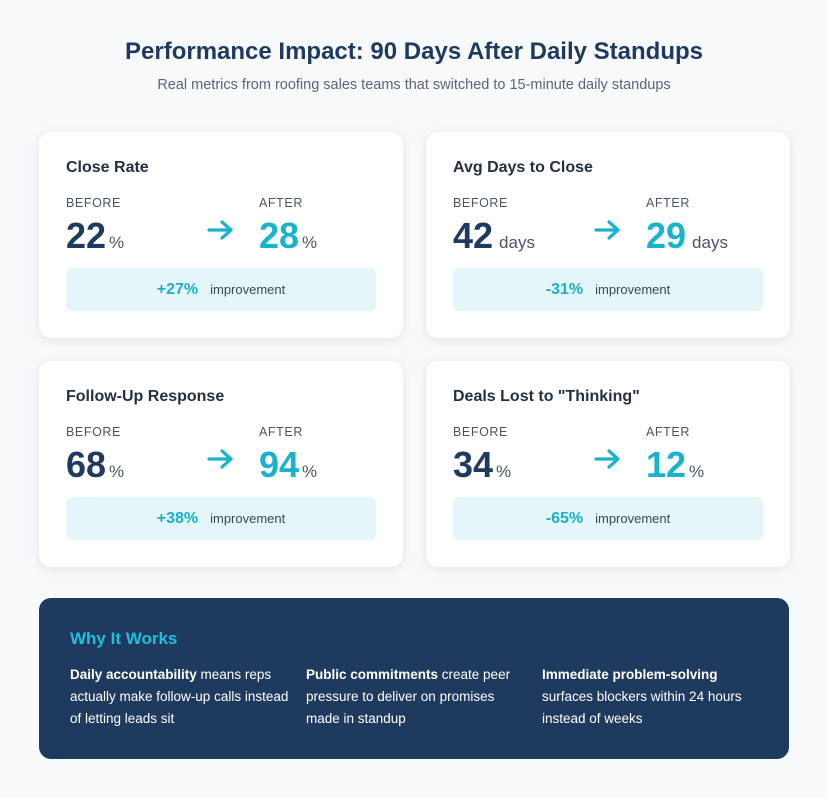  I want to click on after-value: 12, so click(666, 464).